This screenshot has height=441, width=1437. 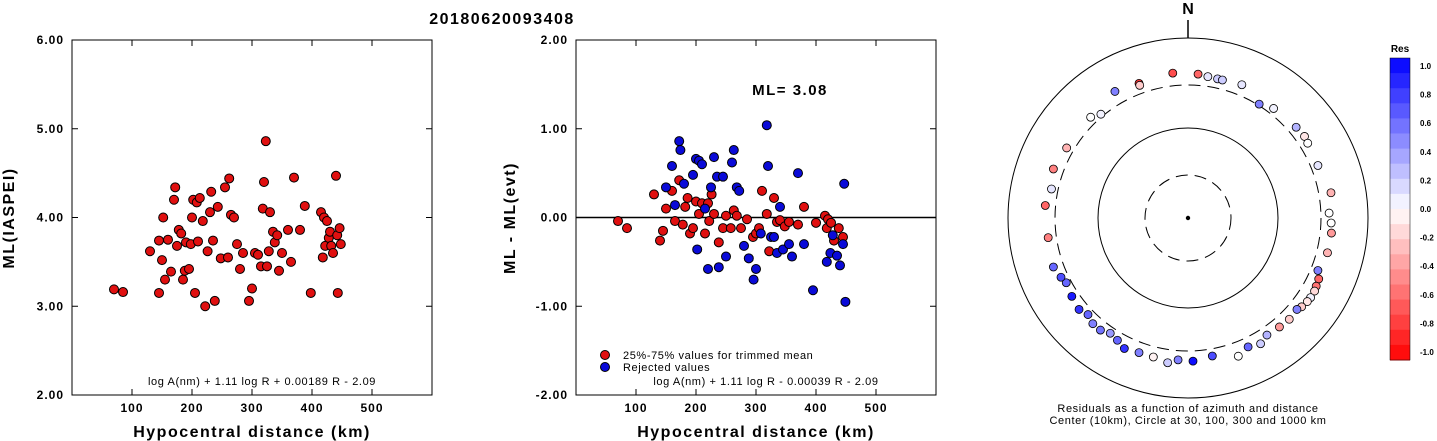 I want to click on left-plot-ytick-label: 6.00, so click(x=50, y=40).